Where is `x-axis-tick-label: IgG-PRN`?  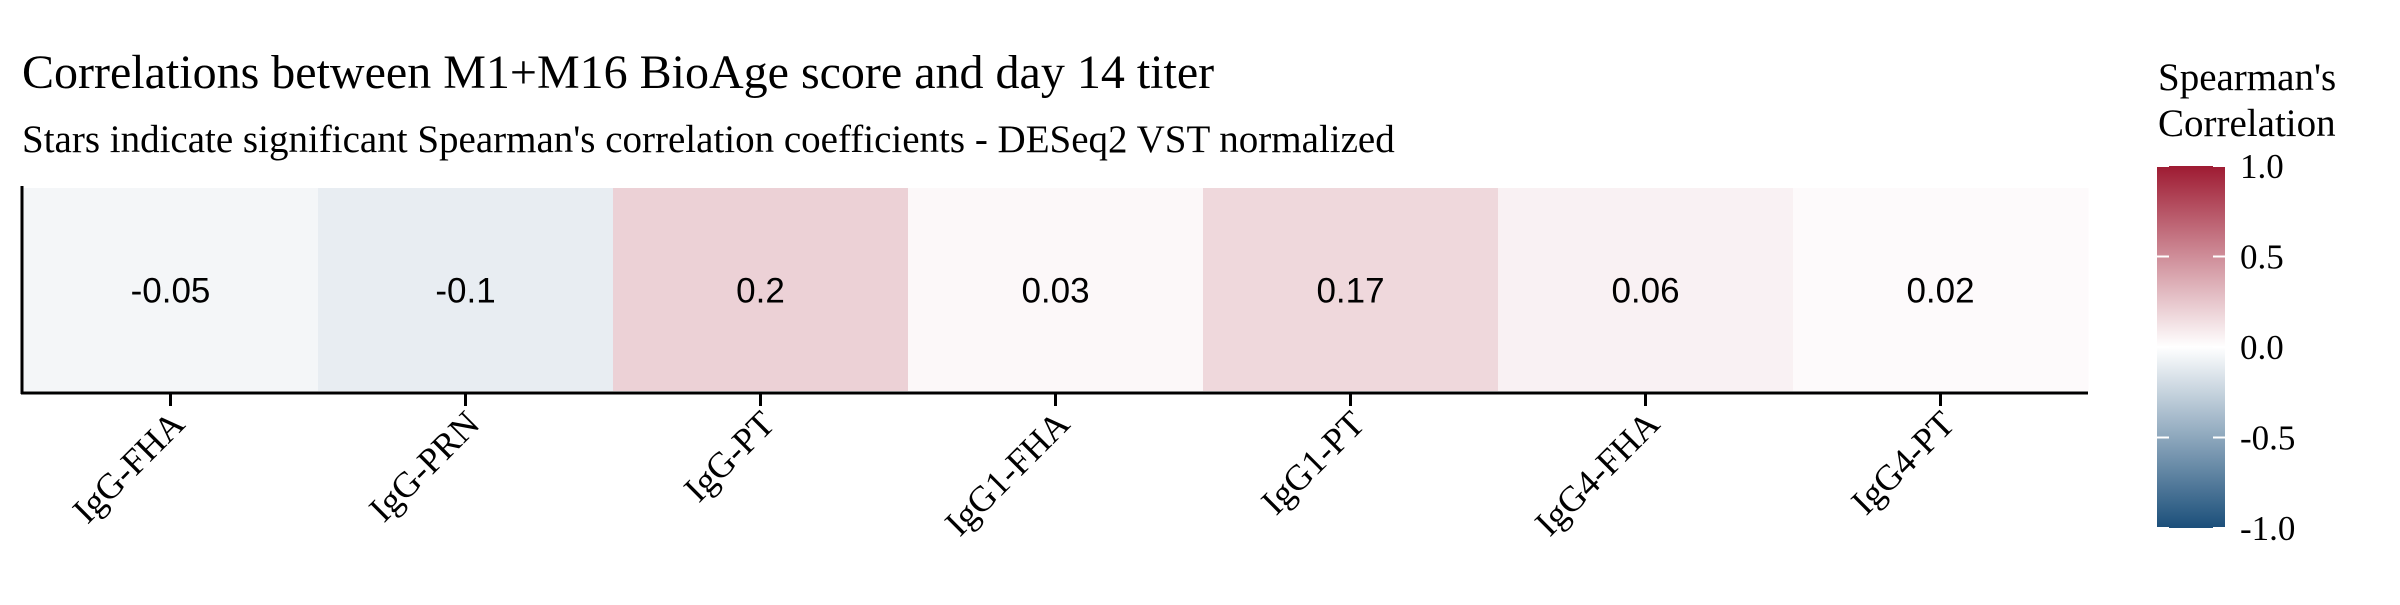 x-axis-tick-label: IgG-PRN is located at coordinates (424, 466).